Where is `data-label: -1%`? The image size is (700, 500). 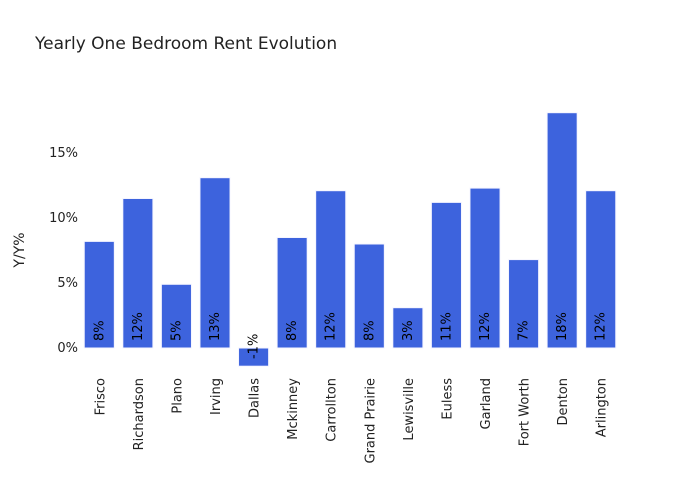
data-label: -1% is located at coordinates (254, 346).